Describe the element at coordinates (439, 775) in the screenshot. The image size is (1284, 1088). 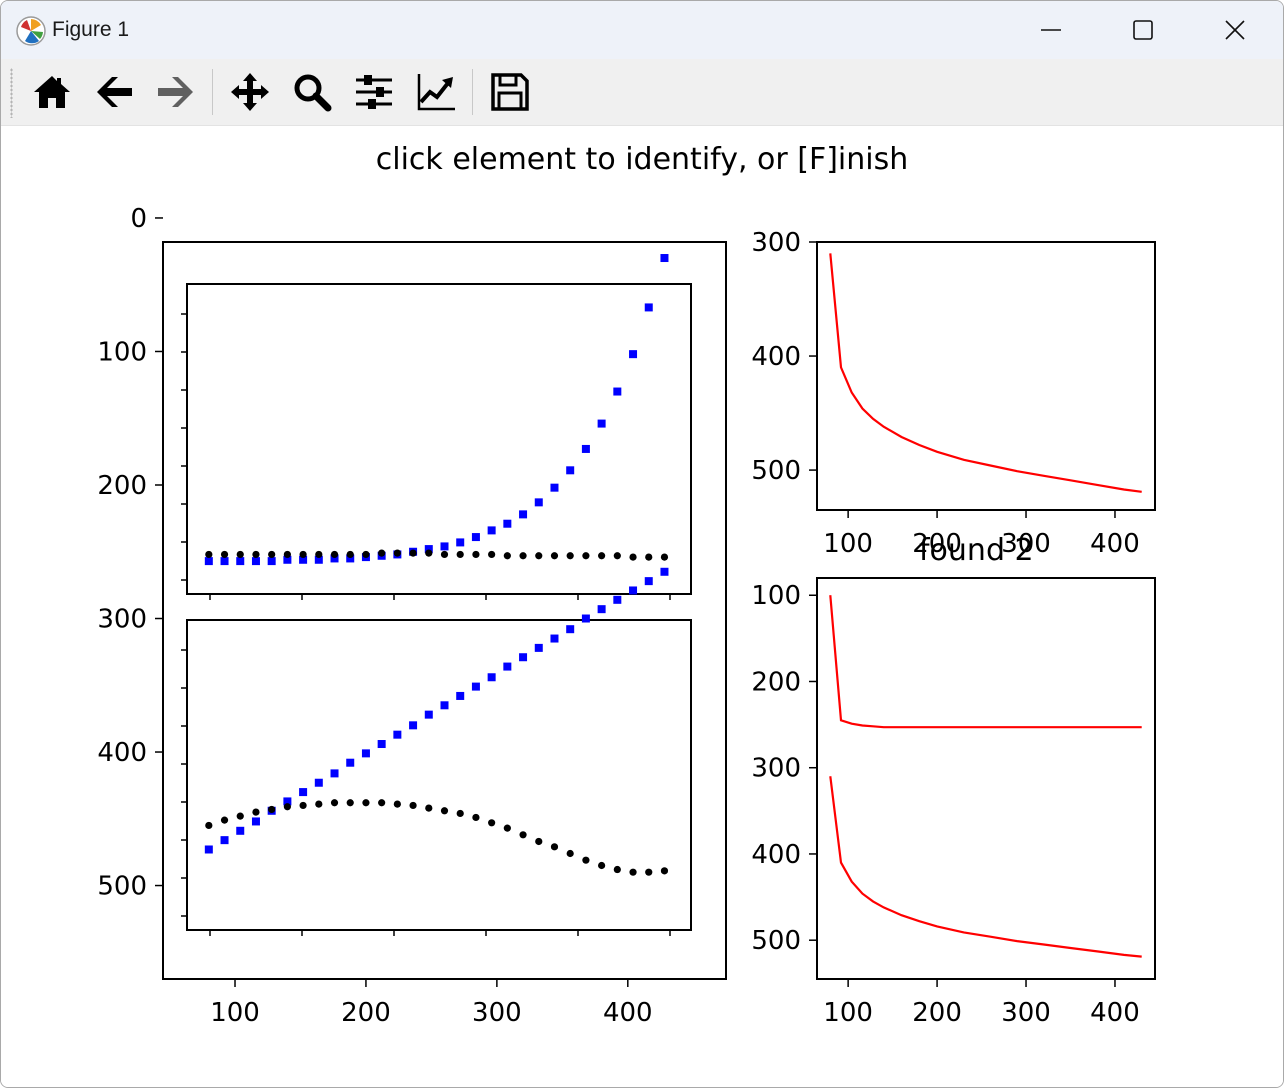
I see `inset-axes-frame` at that location.